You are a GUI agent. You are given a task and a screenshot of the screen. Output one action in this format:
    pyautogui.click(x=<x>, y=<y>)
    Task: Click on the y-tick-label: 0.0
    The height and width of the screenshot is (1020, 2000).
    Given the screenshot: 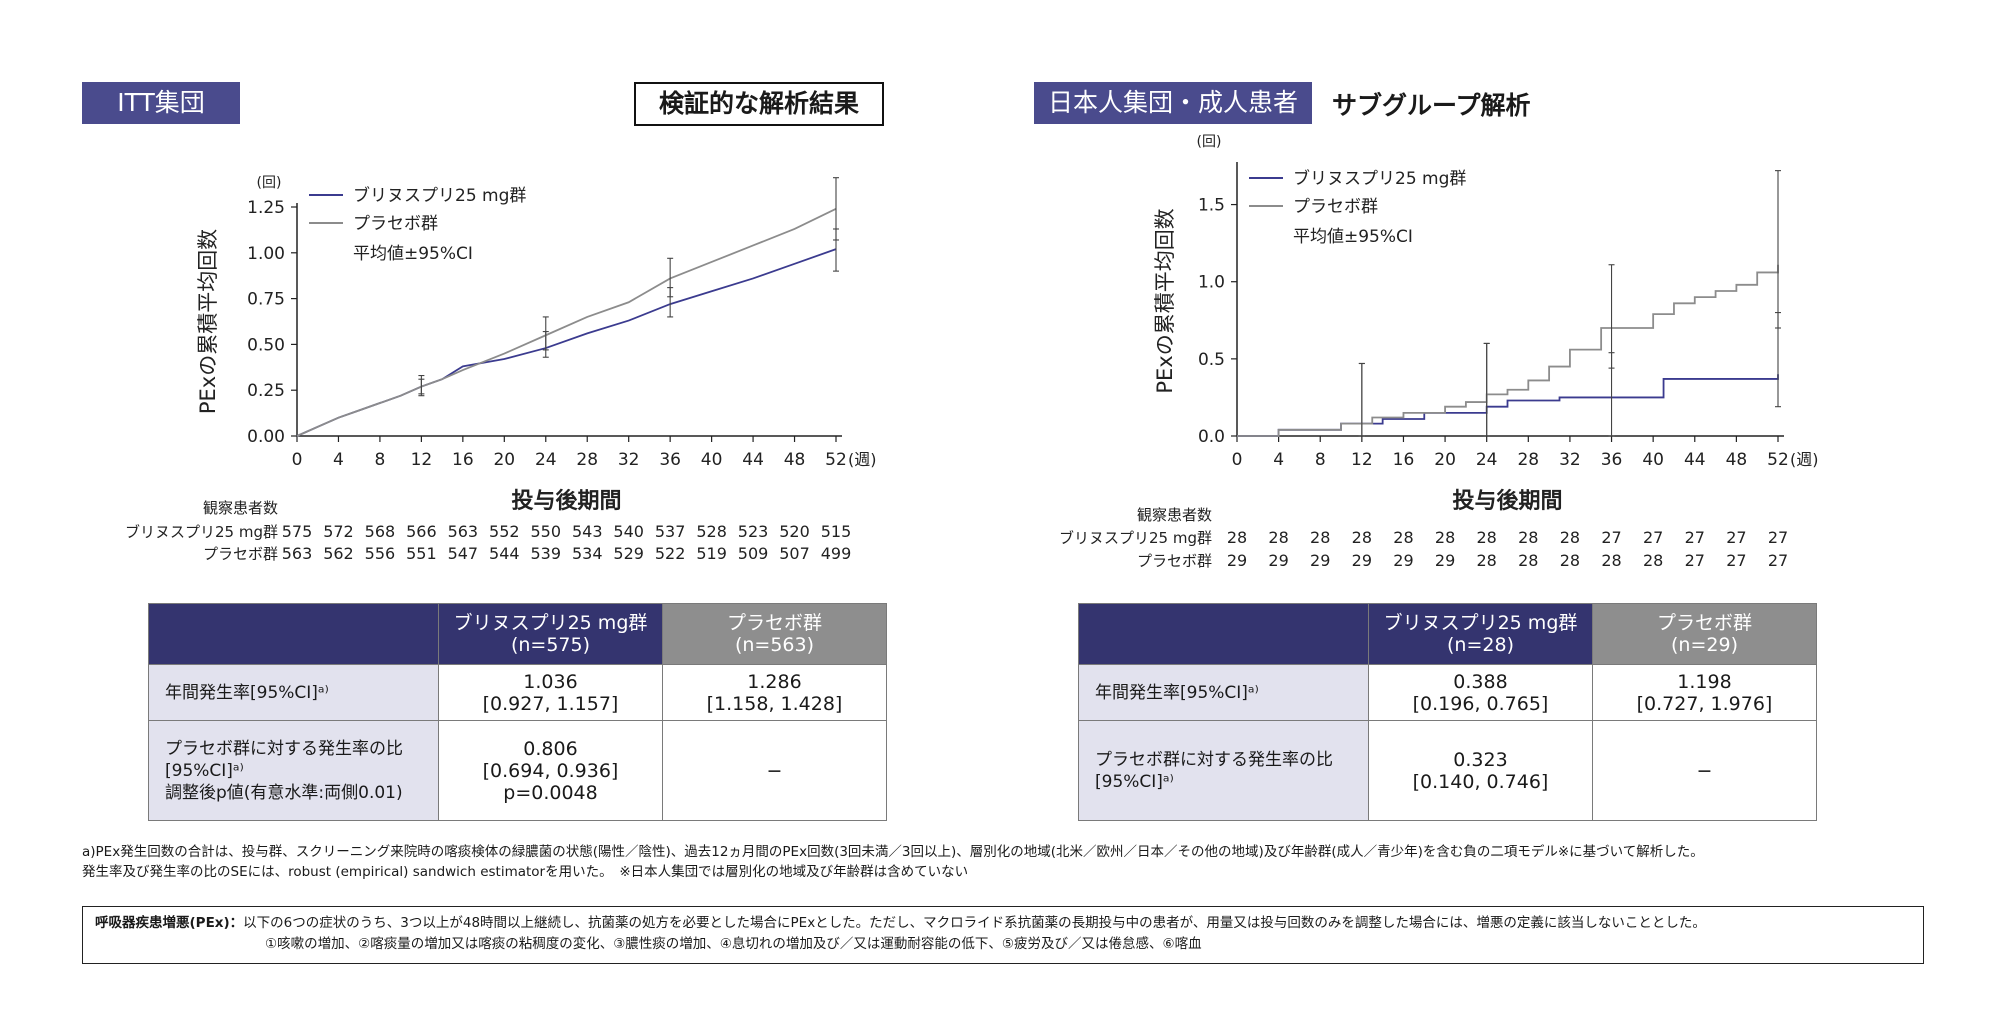 What is the action you would take?
    pyautogui.click(x=1211, y=437)
    